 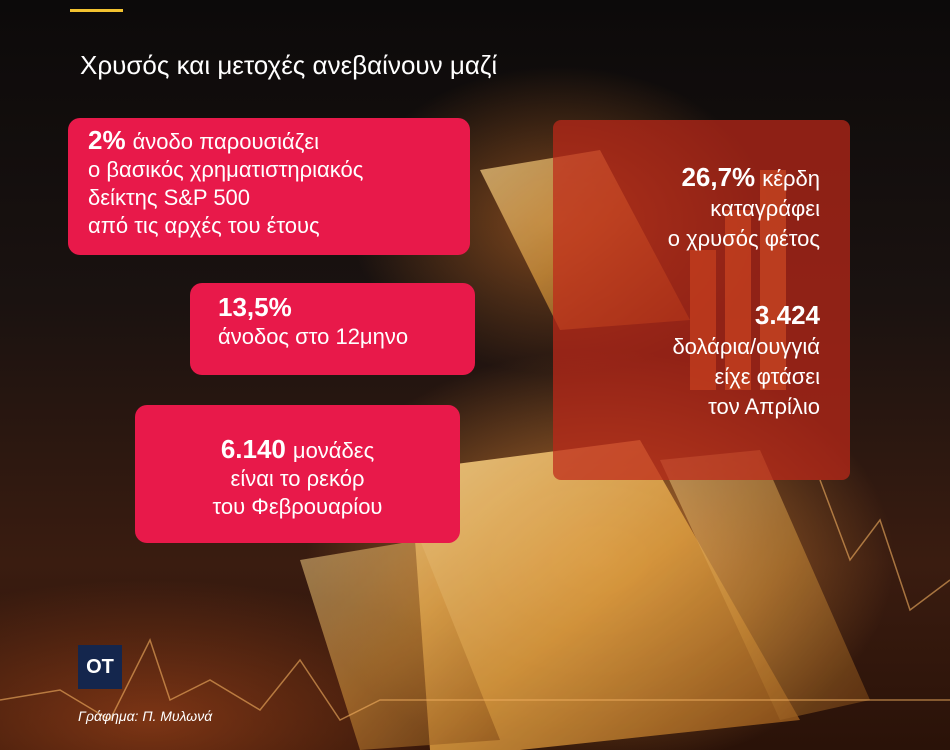 What do you see at coordinates (764, 406) in the screenshot?
I see `text: τον Απρίλιο` at bounding box center [764, 406].